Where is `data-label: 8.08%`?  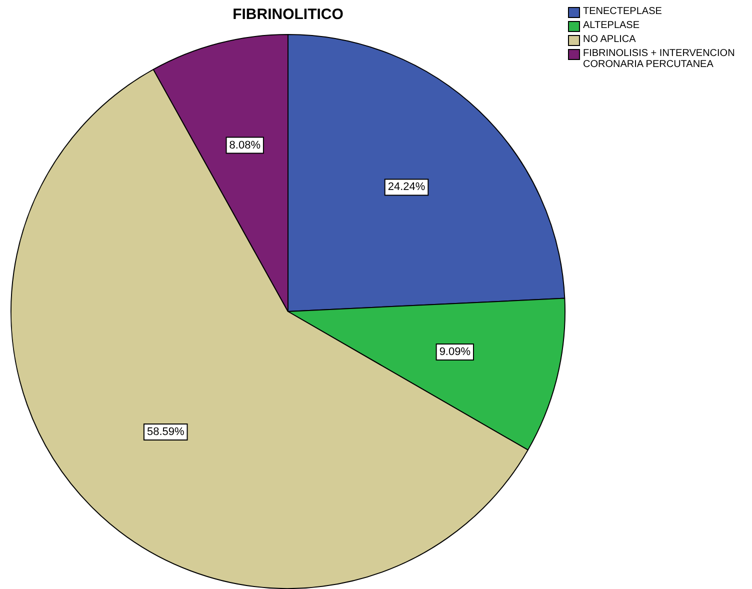
data-label: 8.08% is located at coordinates (245, 145).